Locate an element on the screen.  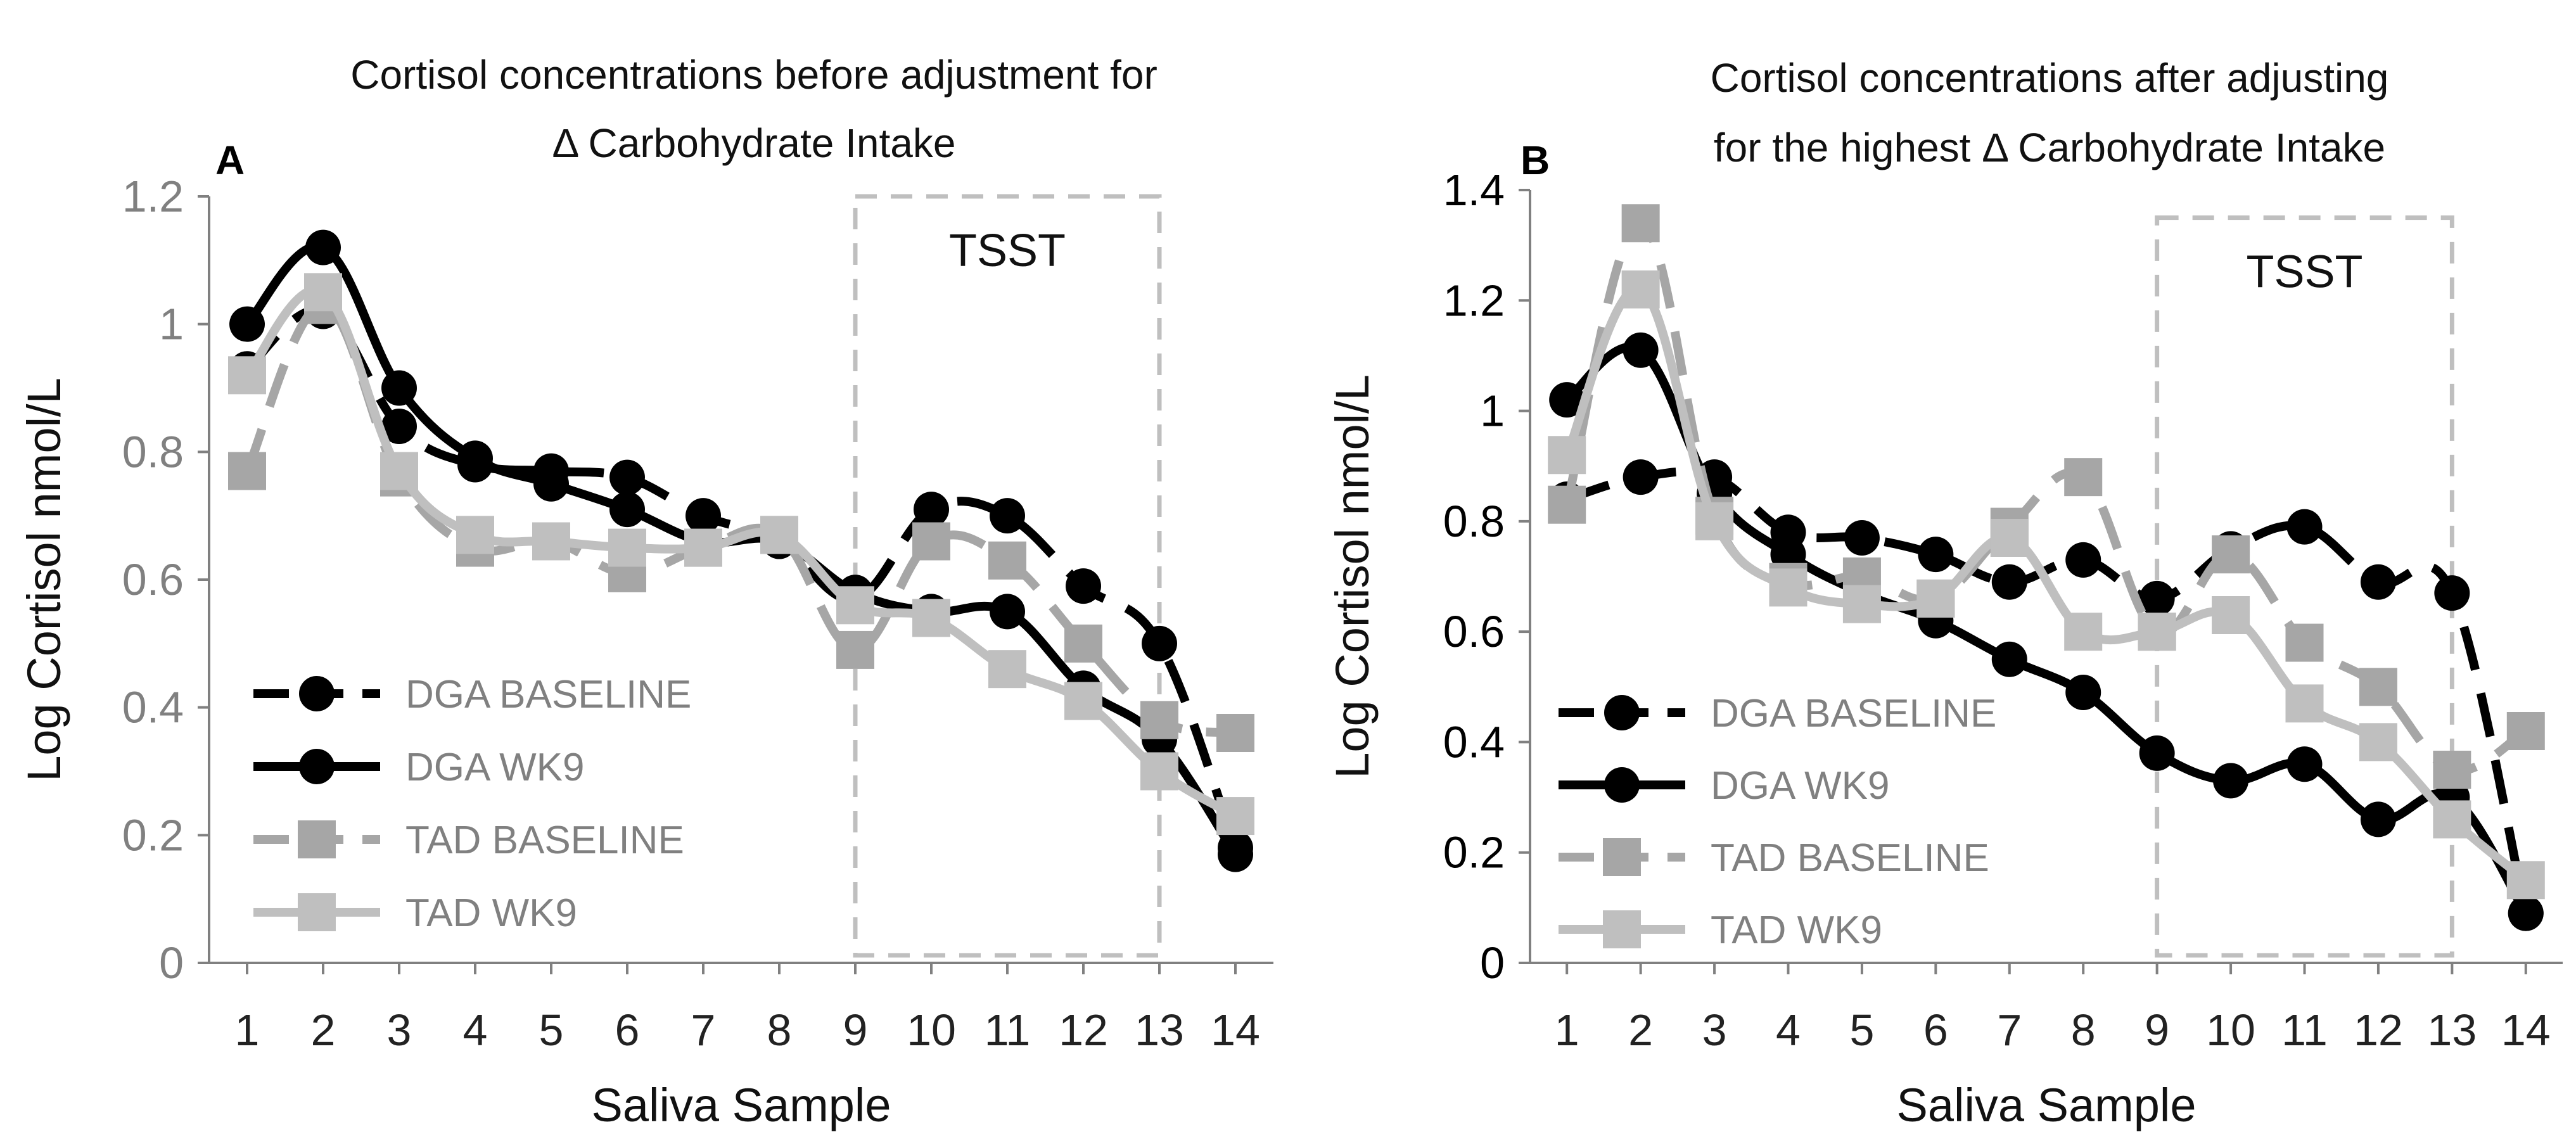
x-axis-title: Saliva Sample is located at coordinates (741, 1105).